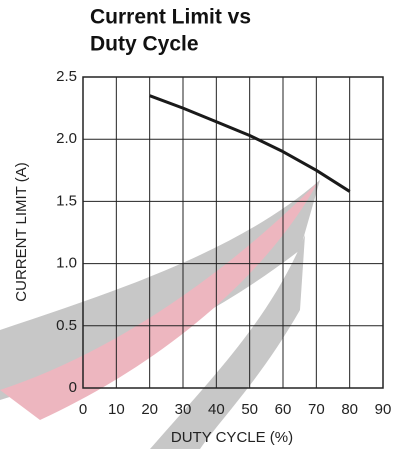 The image size is (411, 449). Describe the element at coordinates (66, 200) in the screenshot. I see `y-tick-label: 1.5` at that location.